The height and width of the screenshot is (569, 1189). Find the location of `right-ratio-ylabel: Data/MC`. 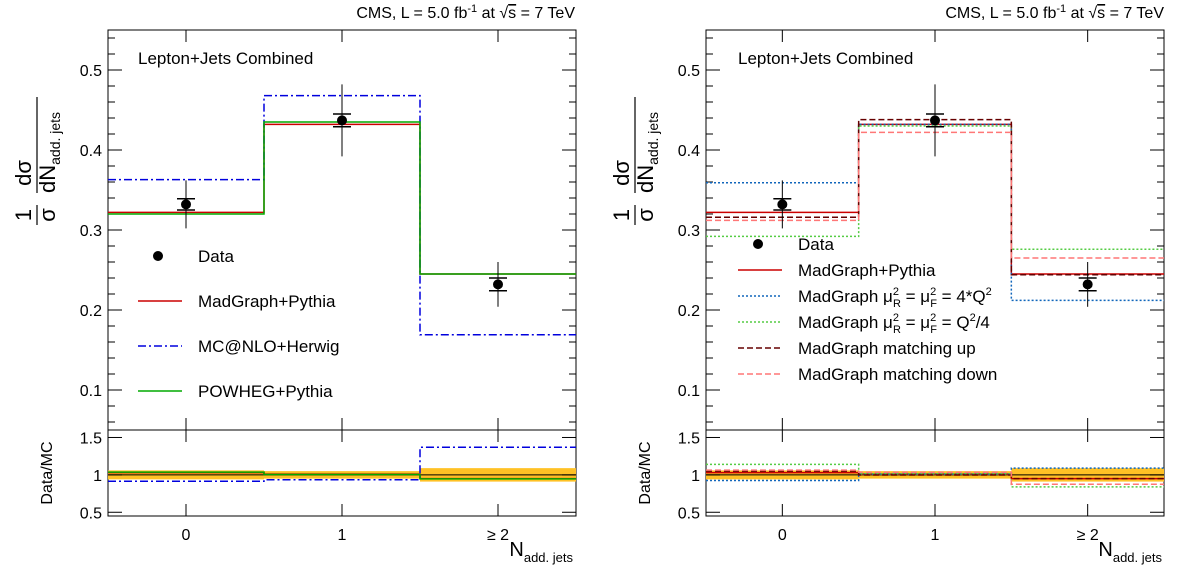

right-ratio-ylabel: Data/MC is located at coordinates (645, 472).